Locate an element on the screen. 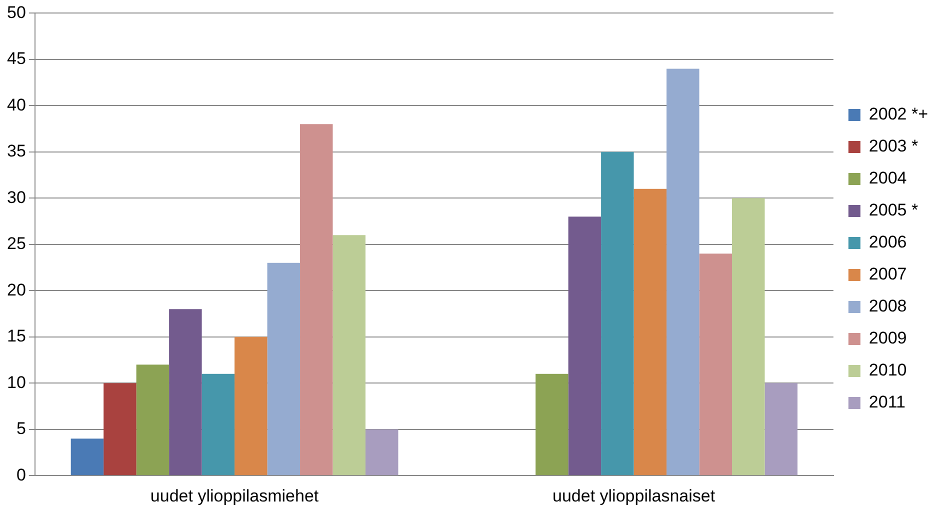  y-tick-label: 35 is located at coordinates (16, 151).